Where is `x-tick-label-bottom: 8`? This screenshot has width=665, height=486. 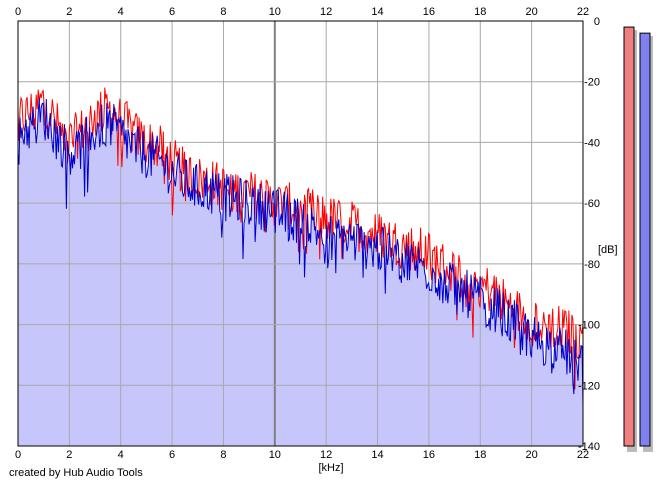 x-tick-label-bottom: 8 is located at coordinates (223, 455).